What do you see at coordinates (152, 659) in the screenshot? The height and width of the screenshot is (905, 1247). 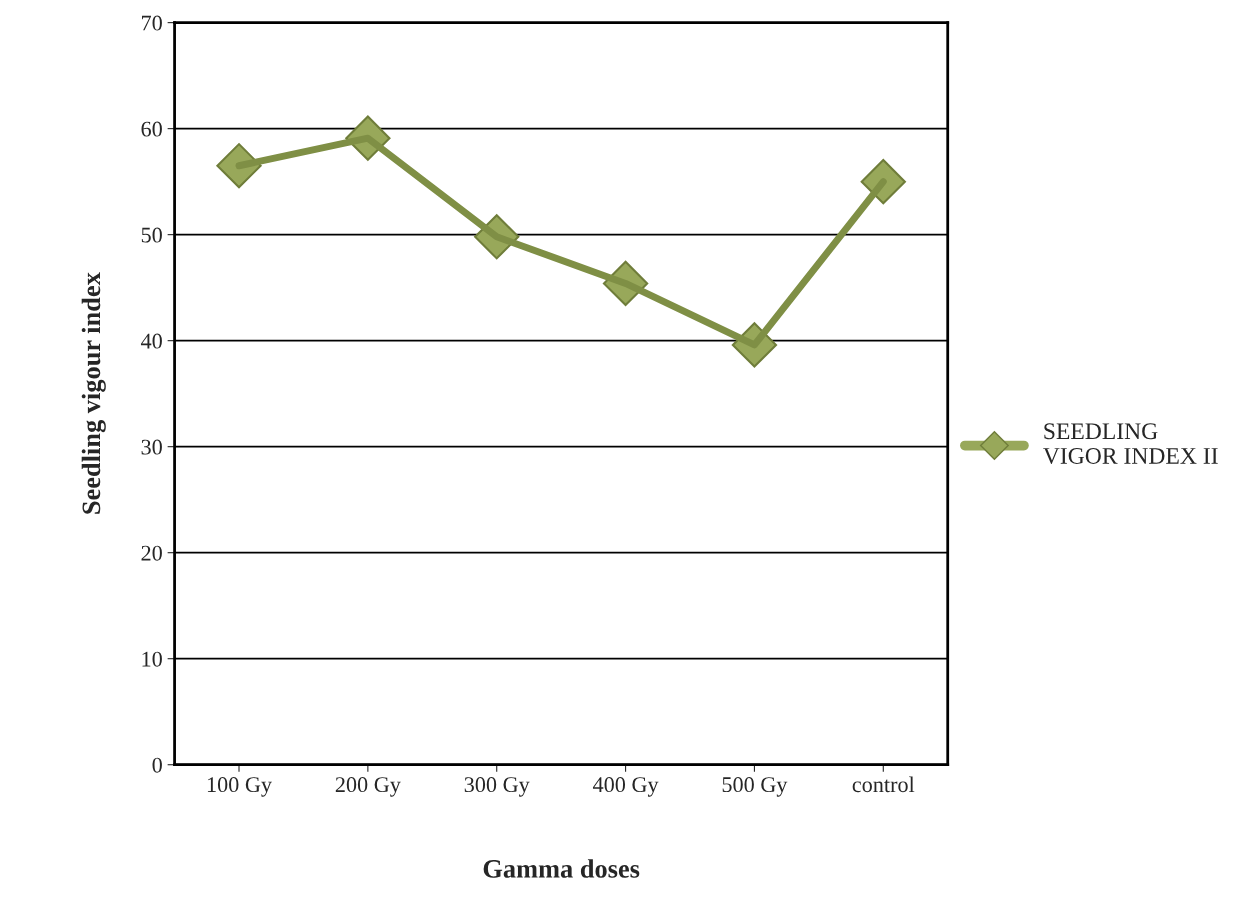 I see `y-tick-label: 10` at bounding box center [152, 659].